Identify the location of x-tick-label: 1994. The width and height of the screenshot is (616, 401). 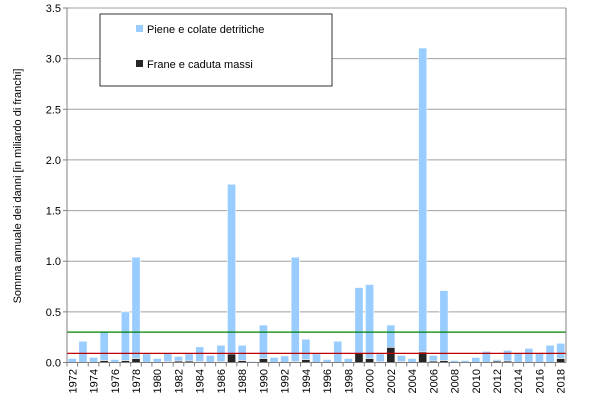
(307, 381).